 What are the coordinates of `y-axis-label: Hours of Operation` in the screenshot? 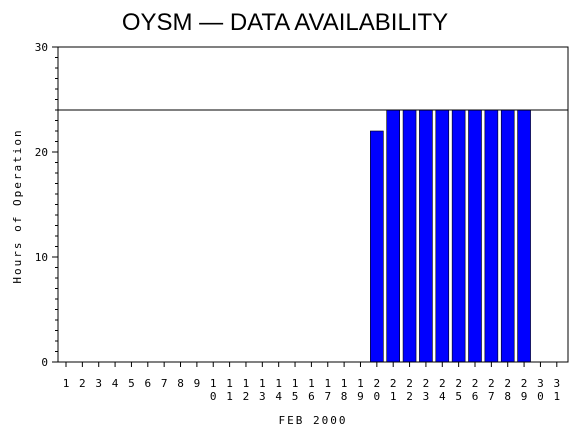 It's located at (17, 205).